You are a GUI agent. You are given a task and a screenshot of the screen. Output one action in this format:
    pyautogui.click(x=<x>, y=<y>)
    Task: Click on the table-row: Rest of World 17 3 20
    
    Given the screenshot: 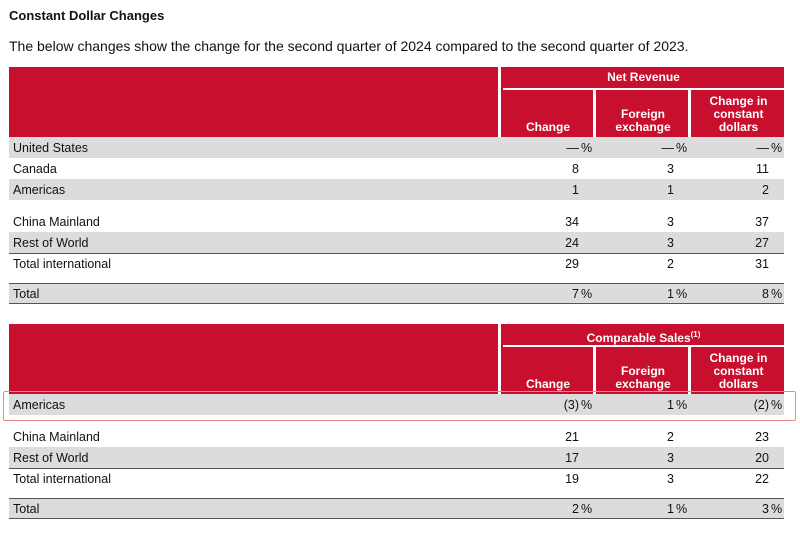 What is the action you would take?
    pyautogui.click(x=396, y=457)
    